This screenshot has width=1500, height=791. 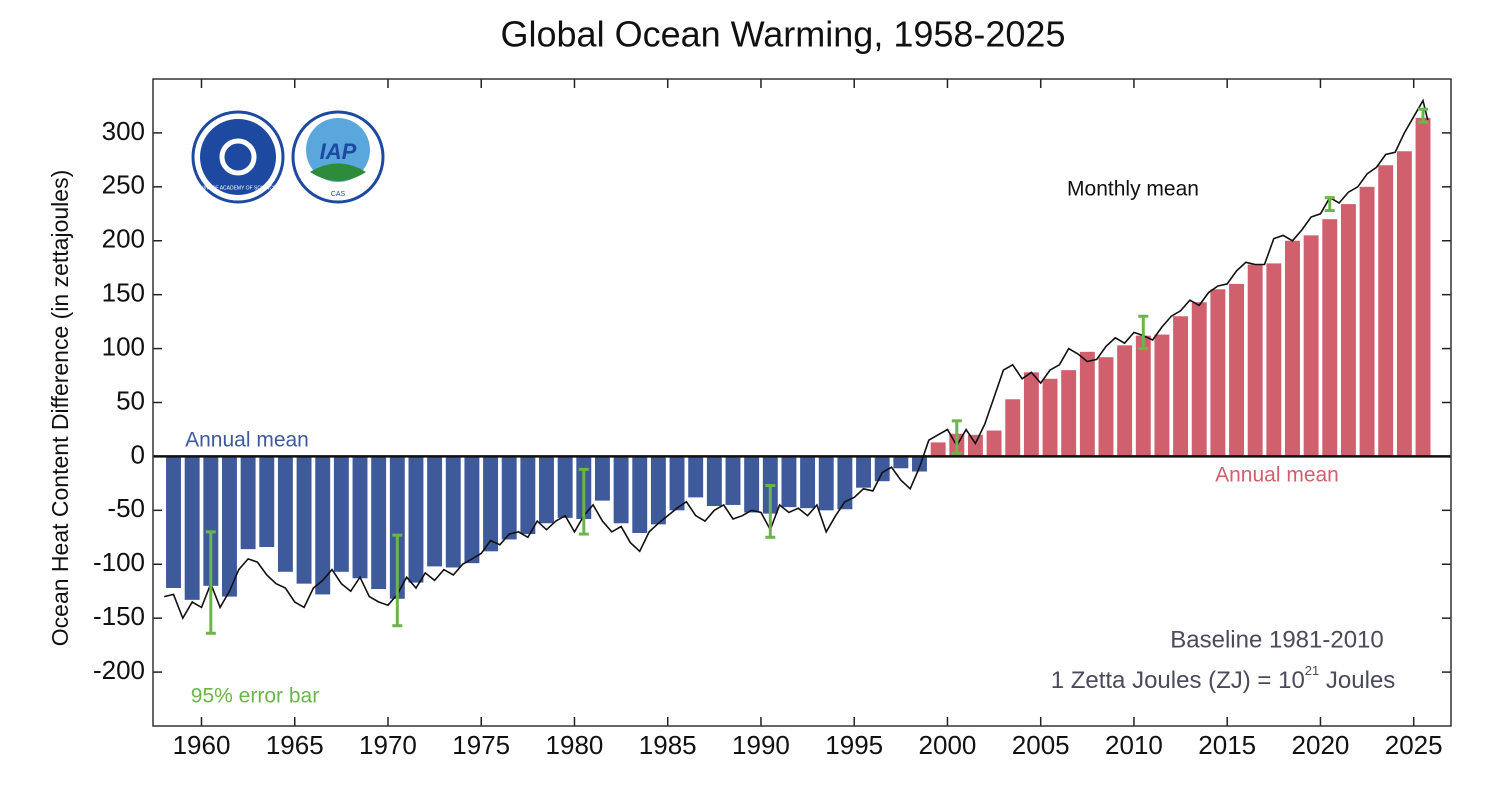 What do you see at coordinates (126, 508) in the screenshot?
I see `y-tick-label: -50` at bounding box center [126, 508].